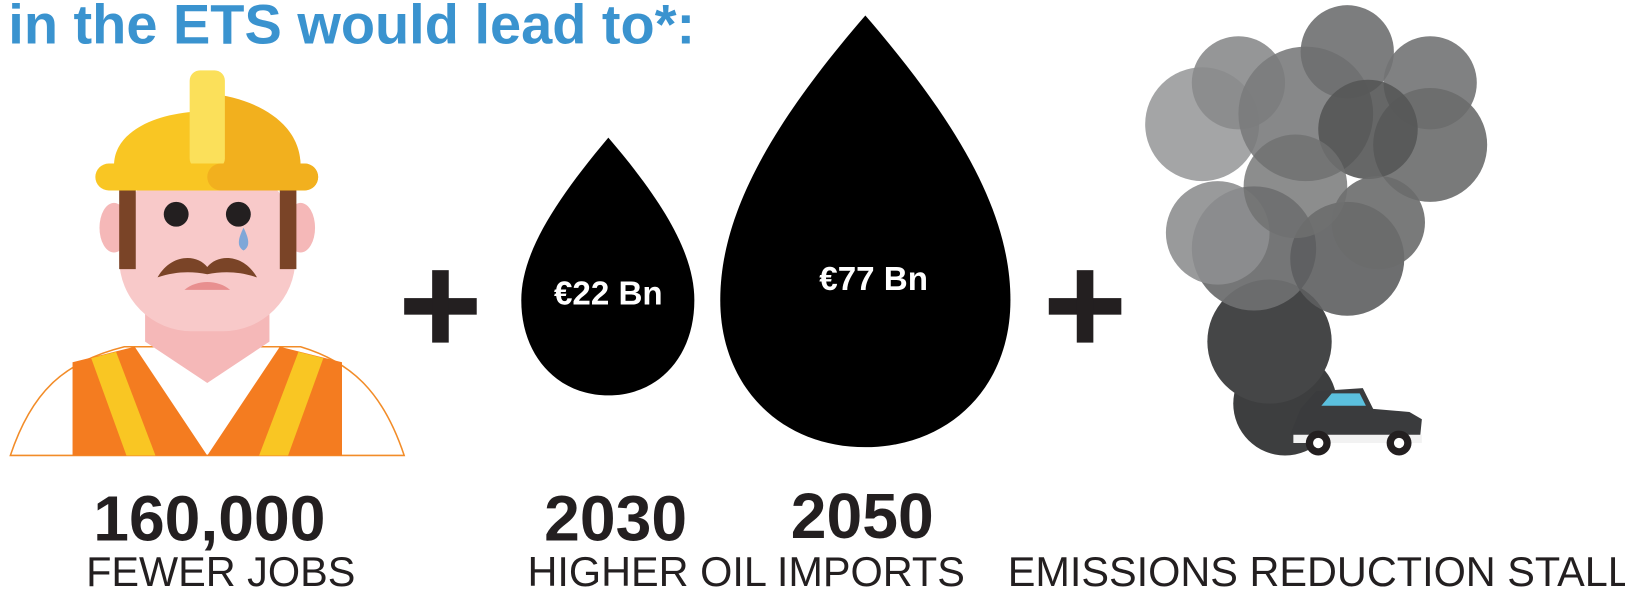 Image resolution: width=1625 pixels, height=590 pixels. Describe the element at coordinates (865, 231) in the screenshot. I see `oil-drop-large` at that location.